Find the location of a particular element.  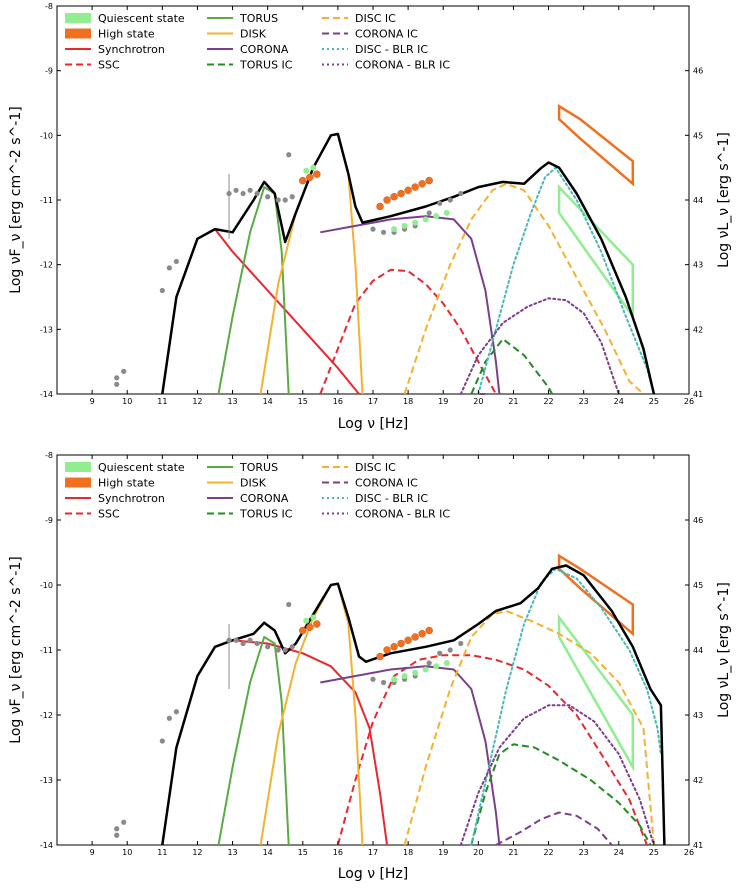

y2-tick-label: 45 is located at coordinates (698, 585).